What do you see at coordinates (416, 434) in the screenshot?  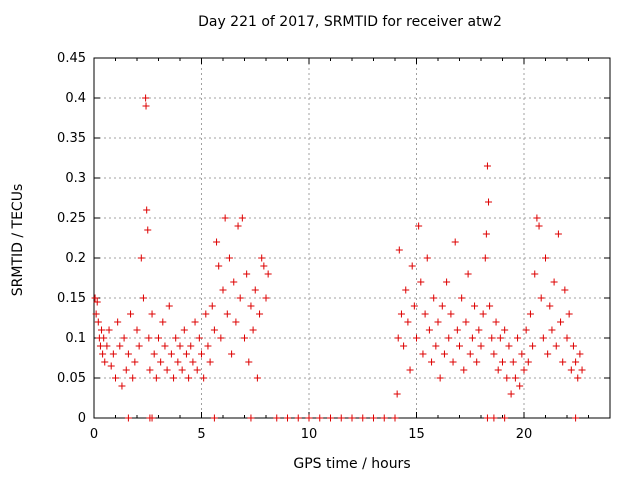 I see `x-tick-label: 15` at bounding box center [416, 434].